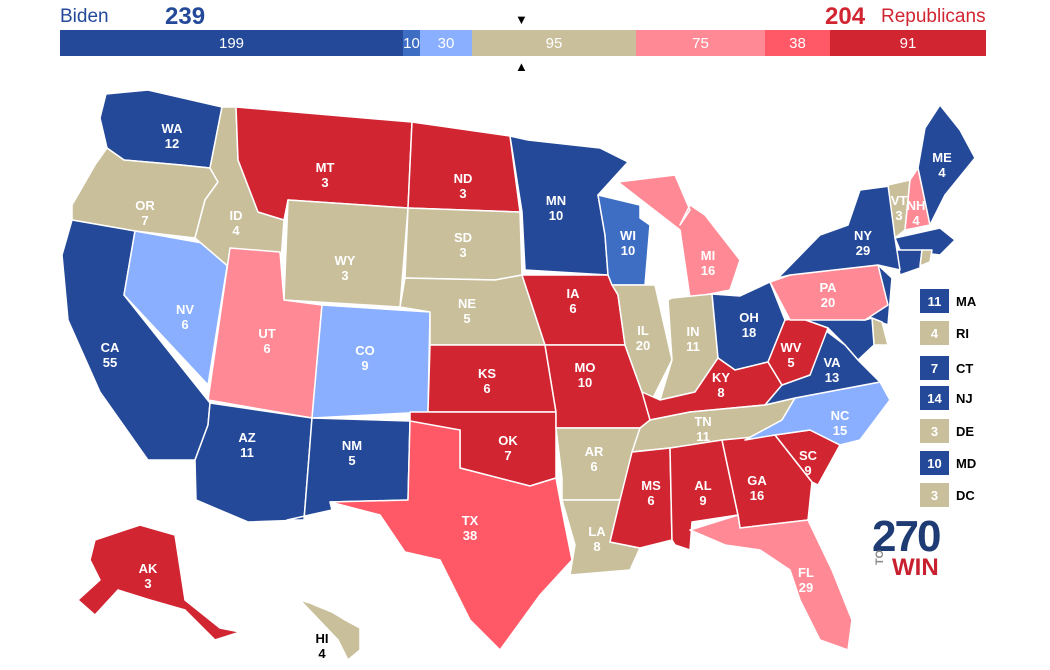 The height and width of the screenshot is (670, 1050). Describe the element at coordinates (173, 128) in the screenshot. I see `state-label-wa: WA` at that location.